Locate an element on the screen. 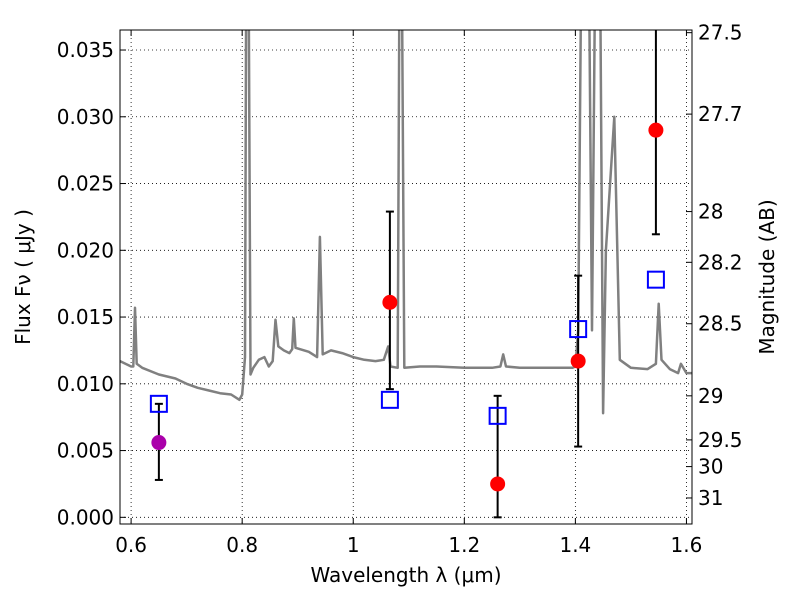 The width and height of the screenshot is (800, 600). x-tick-label: 1 is located at coordinates (353, 545).